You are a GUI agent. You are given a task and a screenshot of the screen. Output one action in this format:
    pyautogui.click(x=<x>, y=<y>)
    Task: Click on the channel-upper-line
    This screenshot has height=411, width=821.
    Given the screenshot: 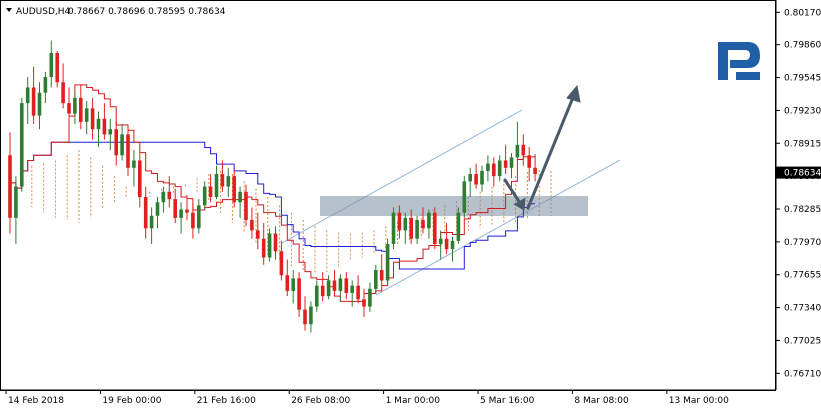 What is the action you would take?
    pyautogui.click(x=402, y=176)
    